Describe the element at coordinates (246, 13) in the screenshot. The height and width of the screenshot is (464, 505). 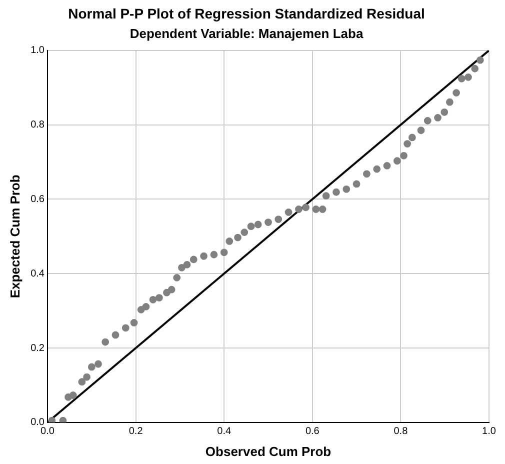
I see `chart-title: Normal P-P Plot of Regression Standardized Residual` at that location.